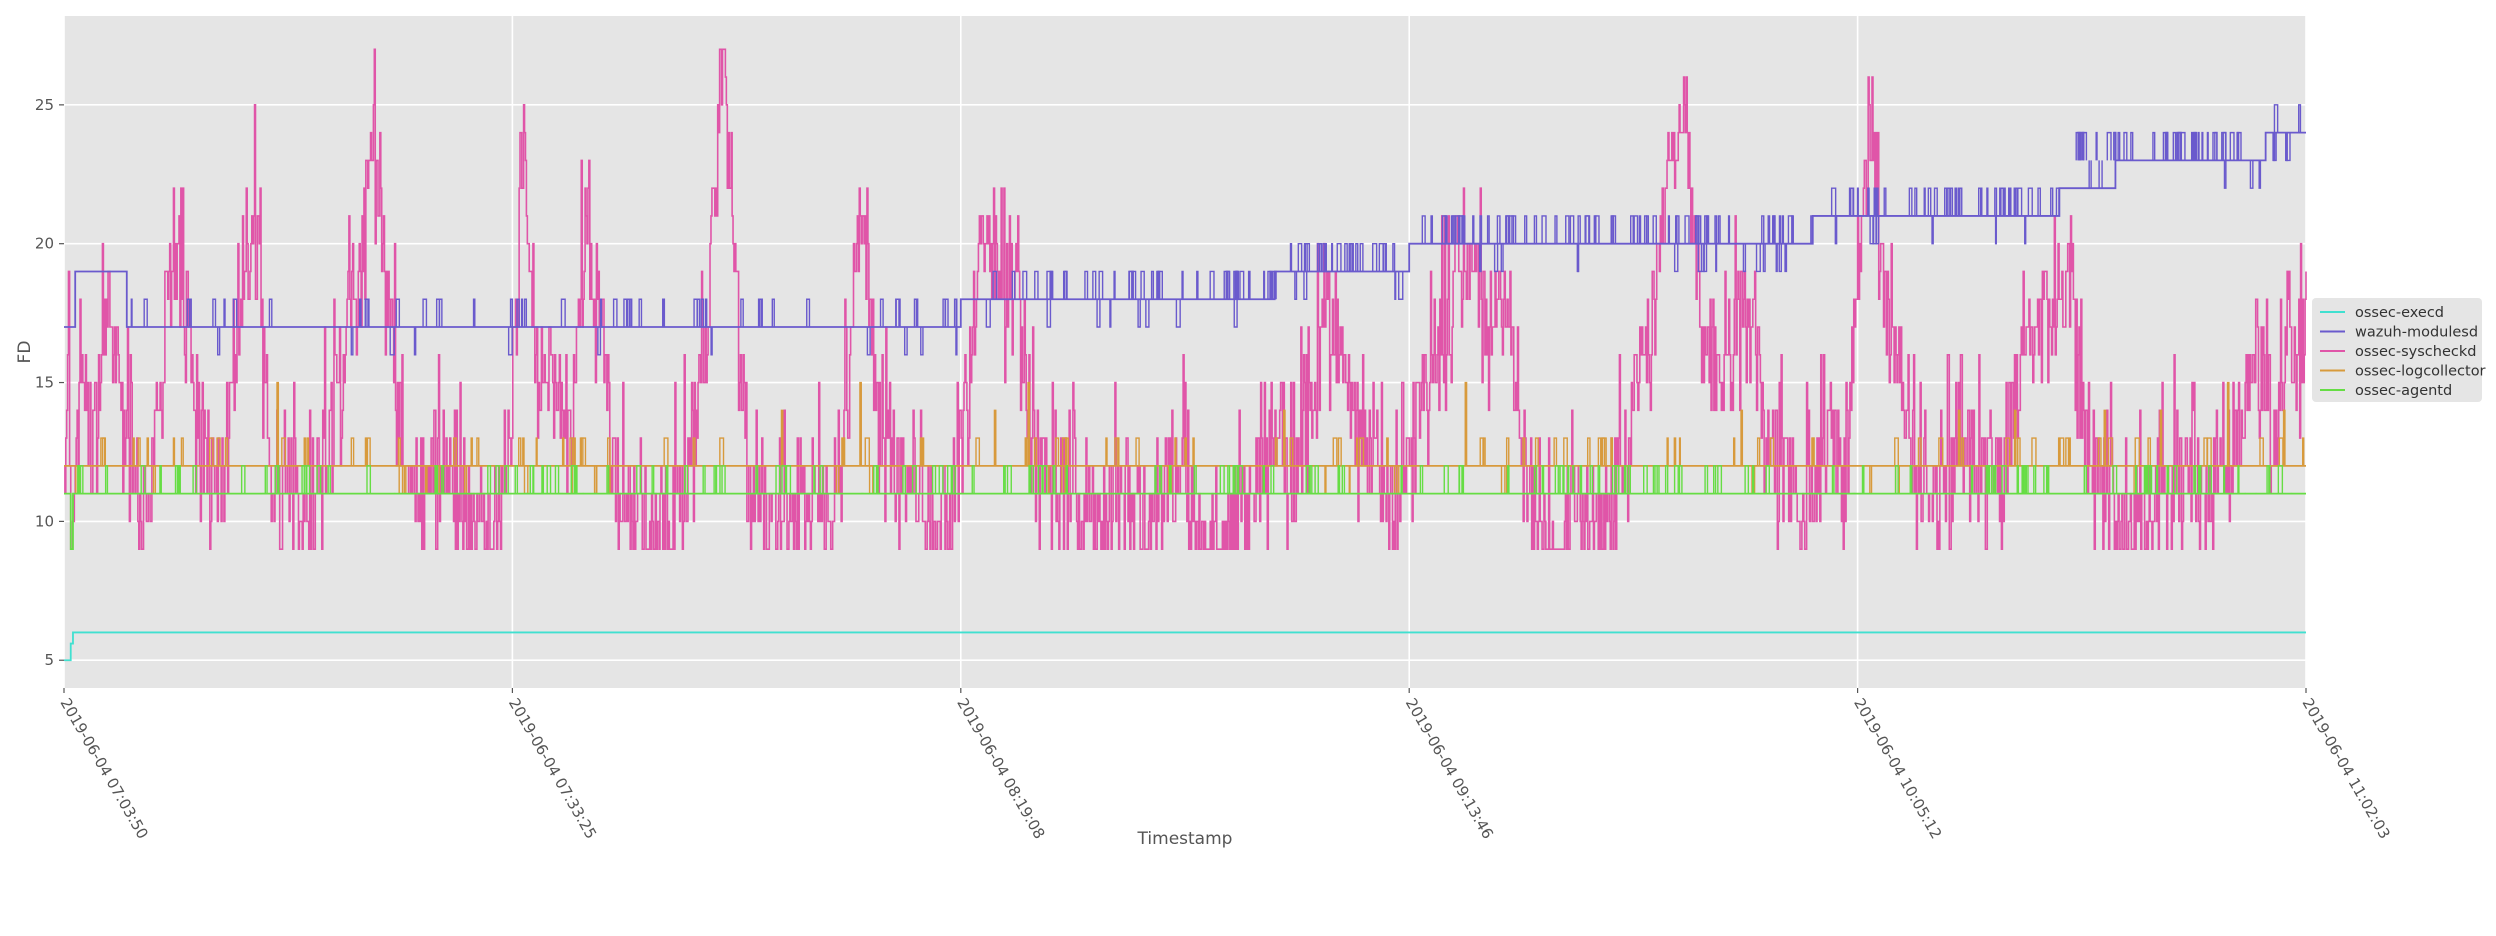 The height and width of the screenshot is (936, 2496). What do you see at coordinates (1185, 508) in the screenshot?
I see `series-ossec-agentd` at bounding box center [1185, 508].